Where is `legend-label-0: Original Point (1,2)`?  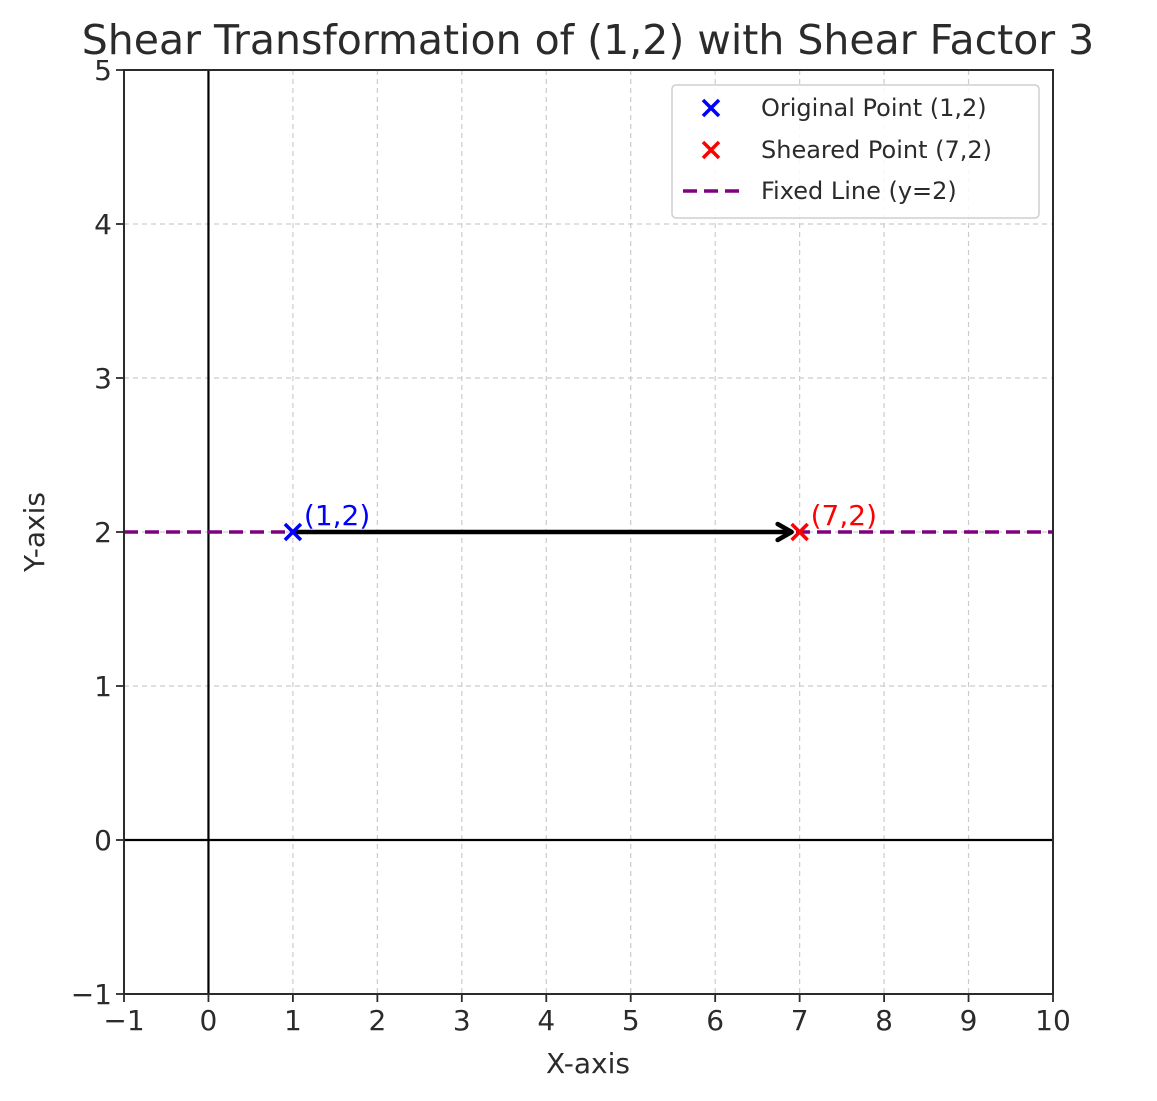 legend-label-0: Original Point (1,2) is located at coordinates (874, 108).